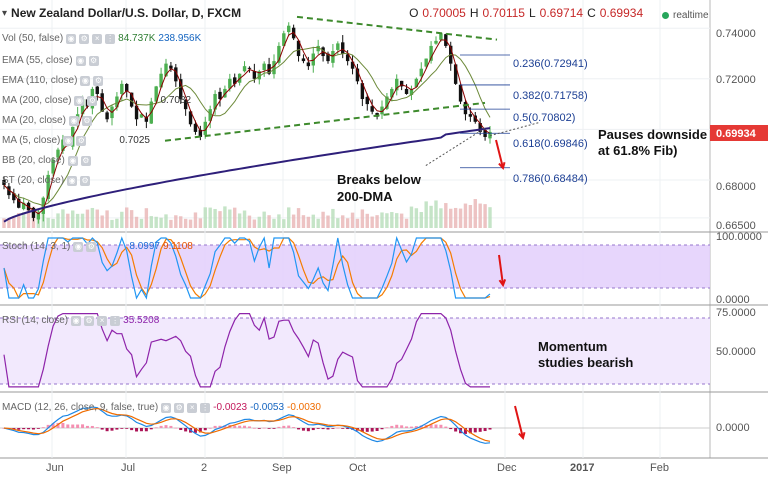  Describe the element at coordinates (97, 246) in the screenshot. I see `indicator-row-stoch: Stoch (14, 3, 1) ◉ ⚙ 8.0997 9.1108` at that location.